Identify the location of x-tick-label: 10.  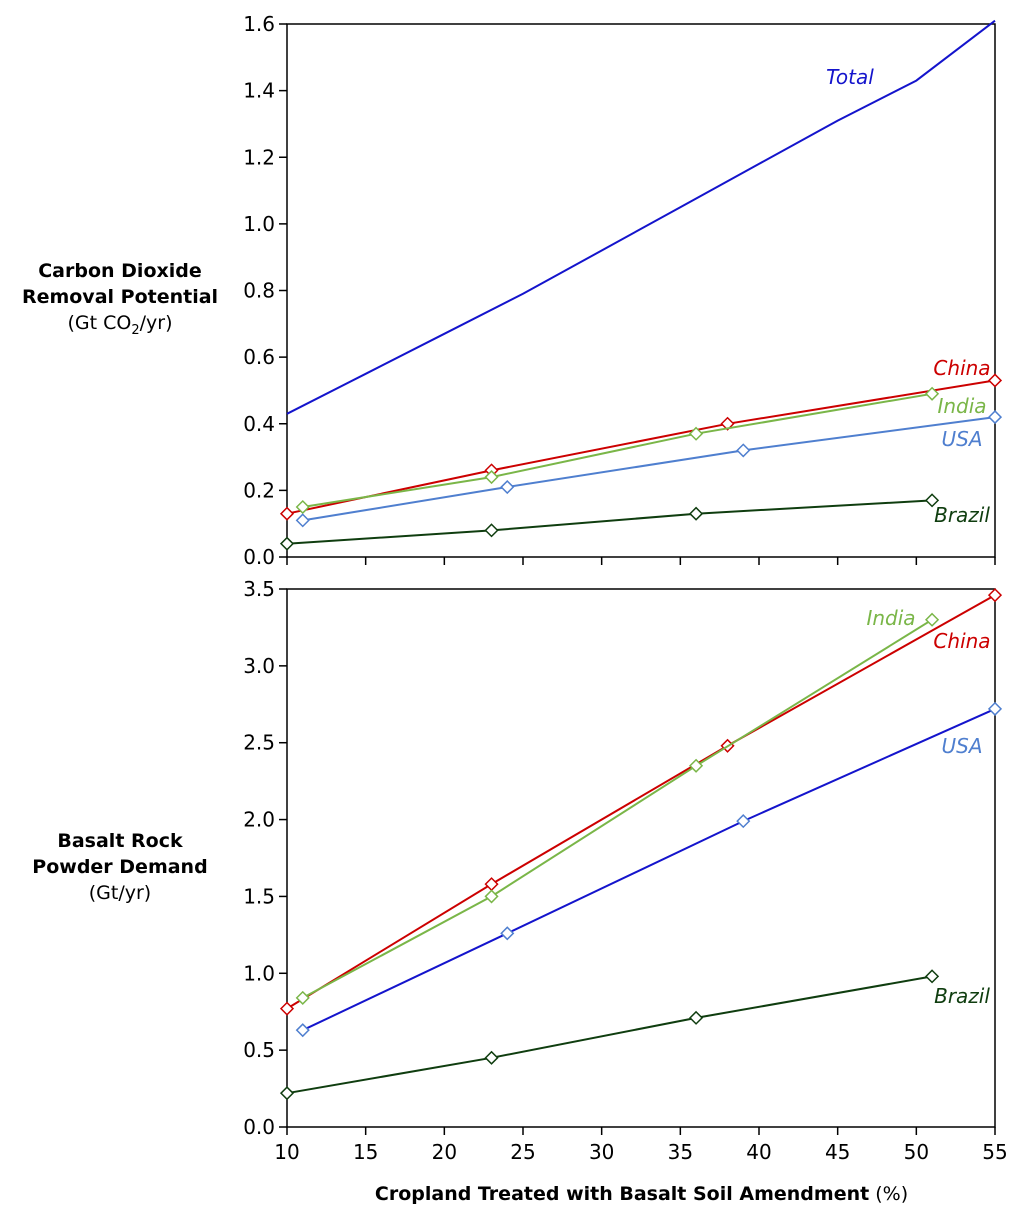
(286, 1152).